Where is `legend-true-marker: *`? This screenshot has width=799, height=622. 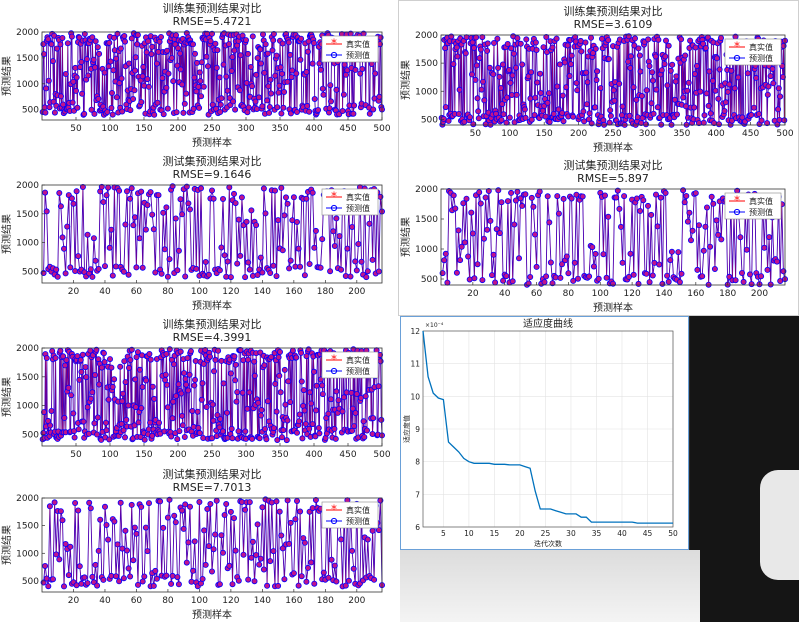
legend-true-marker: * is located at coordinates (737, 200).